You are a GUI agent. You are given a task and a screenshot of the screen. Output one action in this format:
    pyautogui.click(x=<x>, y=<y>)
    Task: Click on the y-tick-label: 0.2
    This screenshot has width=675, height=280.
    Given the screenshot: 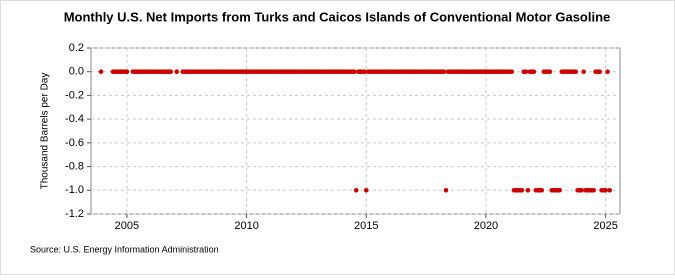 What is the action you would take?
    pyautogui.click(x=76, y=48)
    